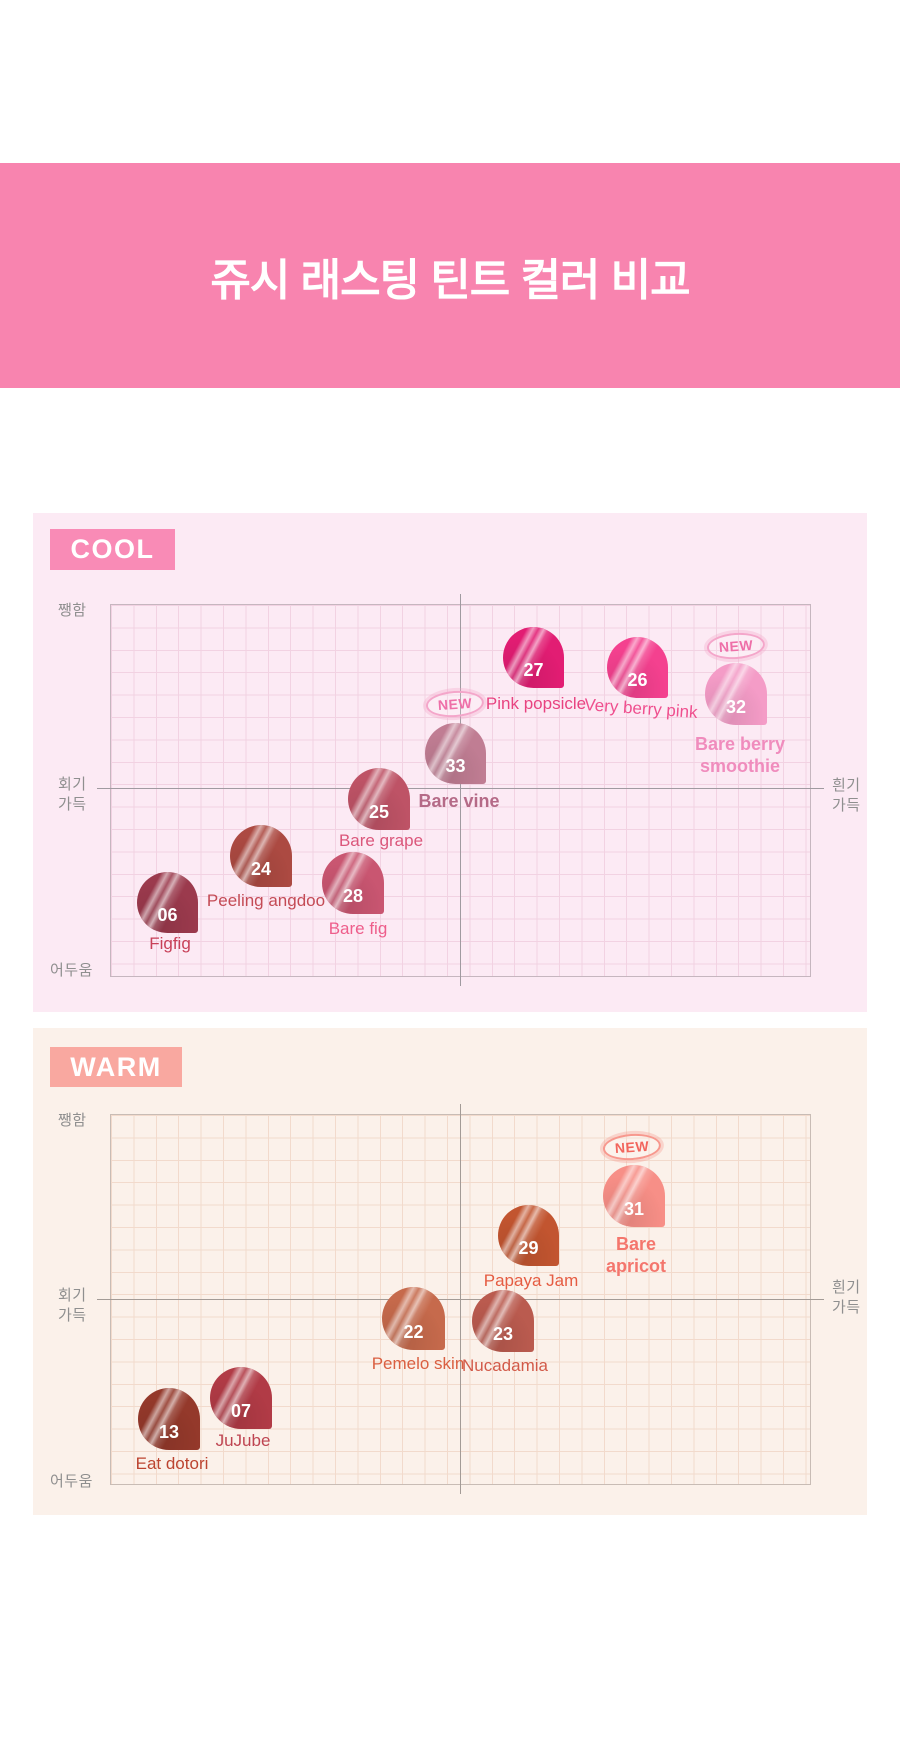 This screenshot has height=1746, width=900. What do you see at coordinates (413, 1332) in the screenshot?
I see `swatch-number: 22` at bounding box center [413, 1332].